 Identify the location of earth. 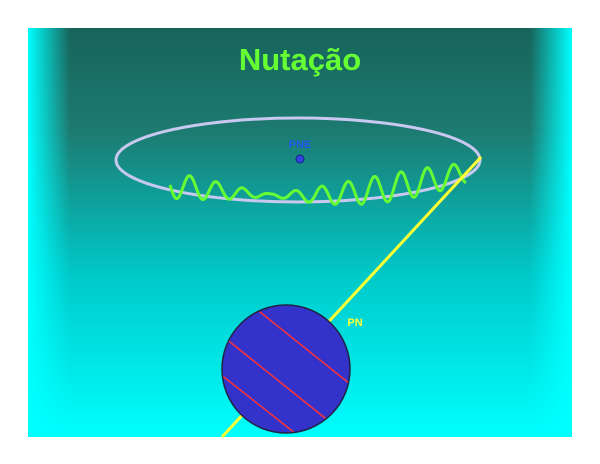
(286, 369).